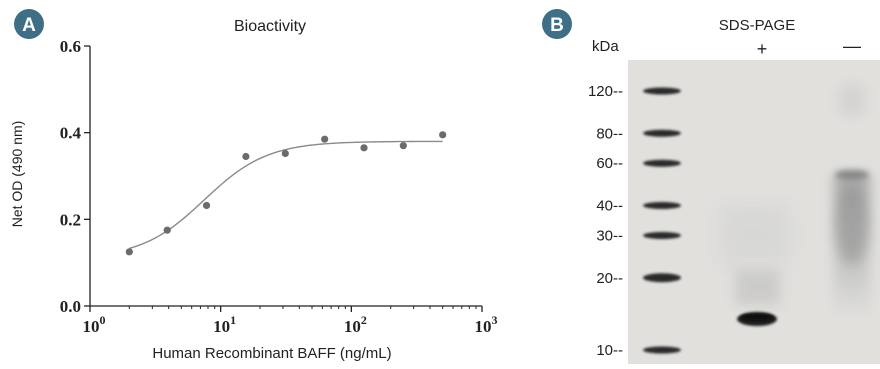 Image resolution: width=880 pixels, height=369 pixels. I want to click on badge-a-circle, so click(29, 24).